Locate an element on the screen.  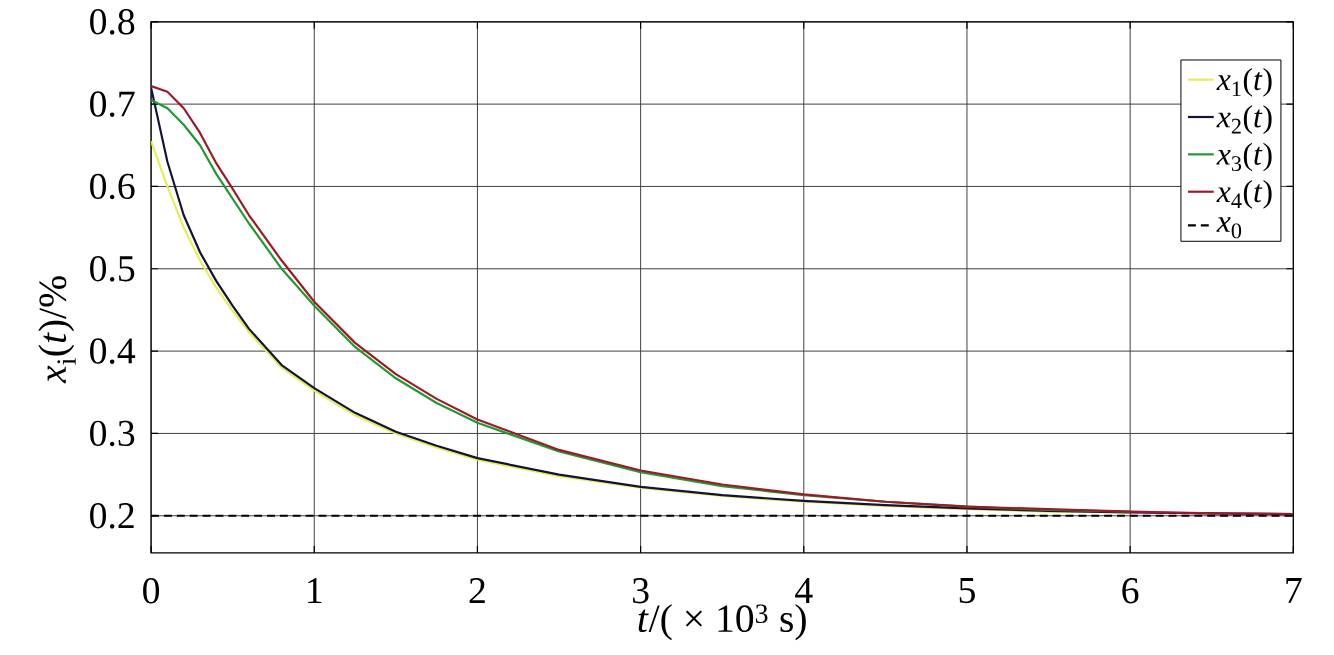
x-tick-label: 2 is located at coordinates (477, 591).